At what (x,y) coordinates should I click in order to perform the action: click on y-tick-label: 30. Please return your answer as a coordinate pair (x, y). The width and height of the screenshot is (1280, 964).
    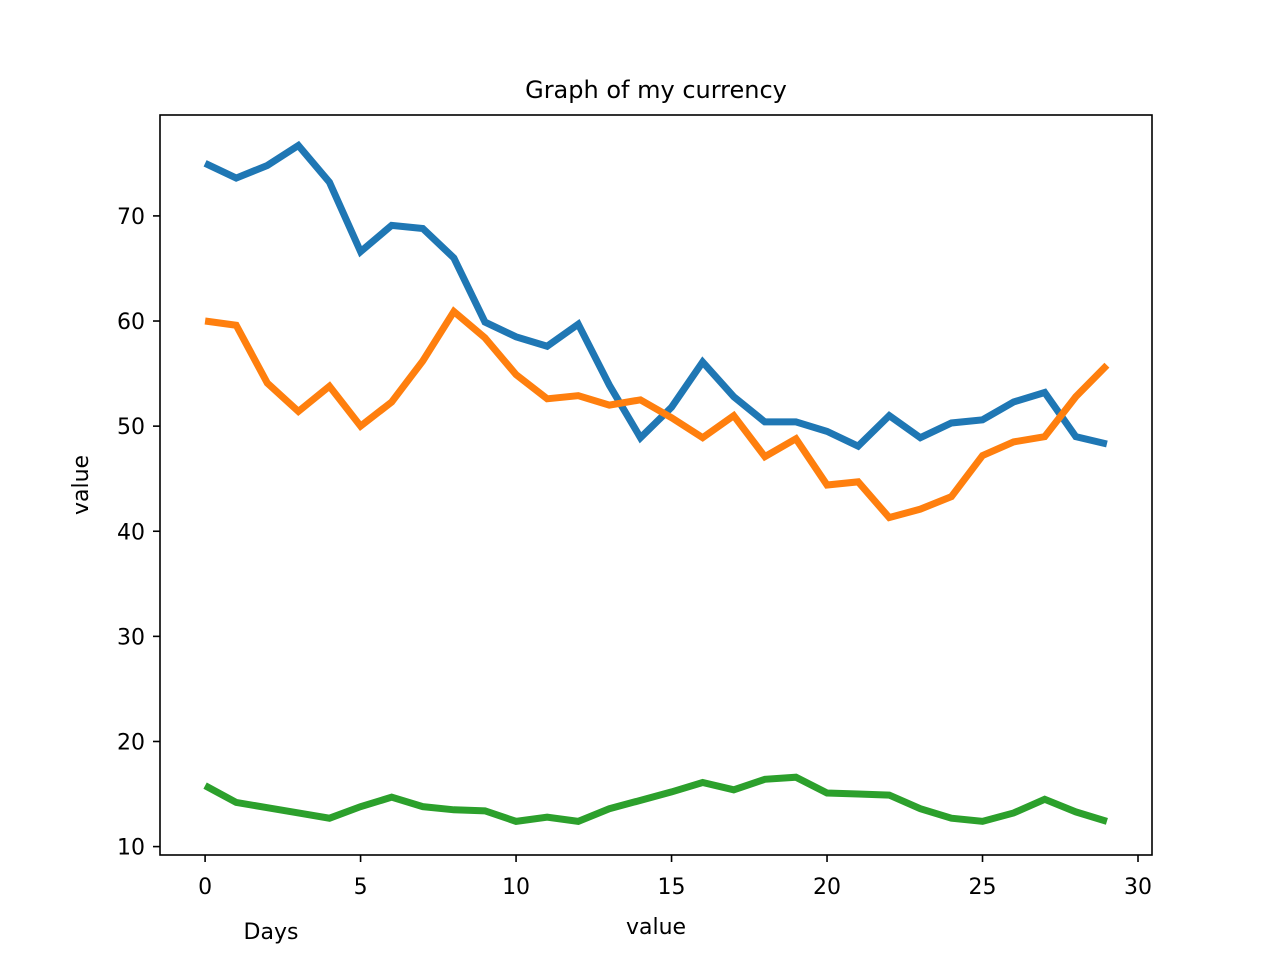
    Looking at the image, I should click on (131, 637).